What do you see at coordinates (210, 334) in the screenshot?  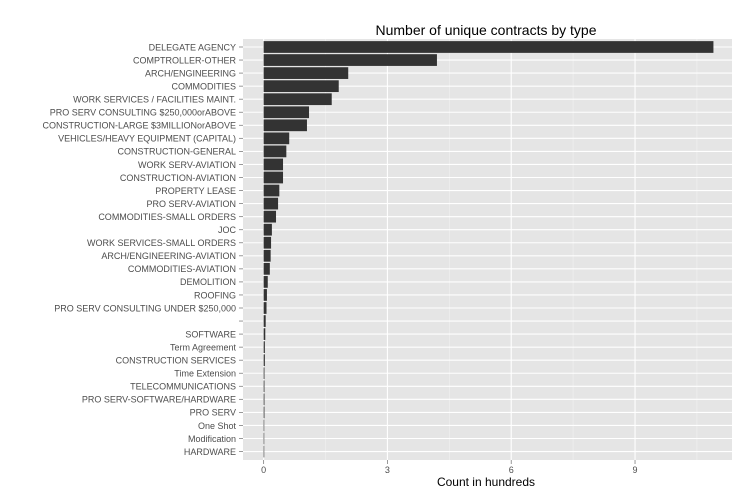 I see `y-tick-label: SOFTWARE` at bounding box center [210, 334].